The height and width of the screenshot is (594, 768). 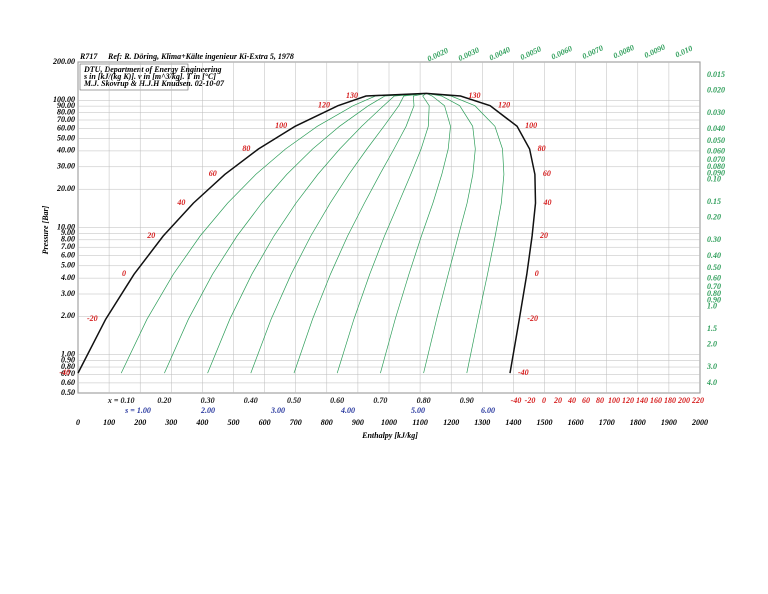 What do you see at coordinates (67, 277) in the screenshot?
I see `y-tick-label: 4.00` at bounding box center [67, 277].